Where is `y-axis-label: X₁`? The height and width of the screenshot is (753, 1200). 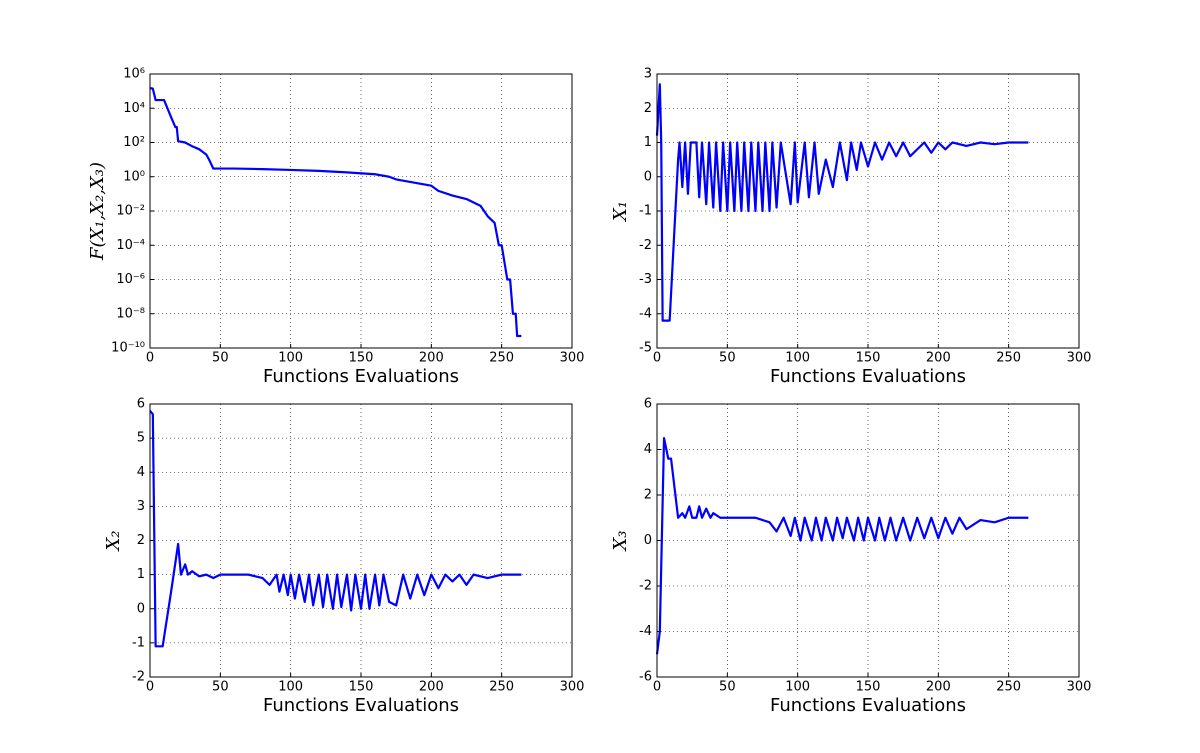 y-axis-label: X₁ is located at coordinates (620, 212).